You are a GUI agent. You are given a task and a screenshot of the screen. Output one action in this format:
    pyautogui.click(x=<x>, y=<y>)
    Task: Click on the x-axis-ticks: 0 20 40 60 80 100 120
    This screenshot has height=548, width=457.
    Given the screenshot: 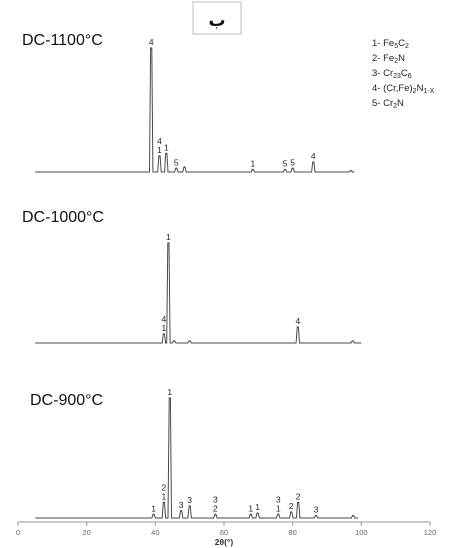 What is the action you would take?
    pyautogui.click(x=226, y=529)
    